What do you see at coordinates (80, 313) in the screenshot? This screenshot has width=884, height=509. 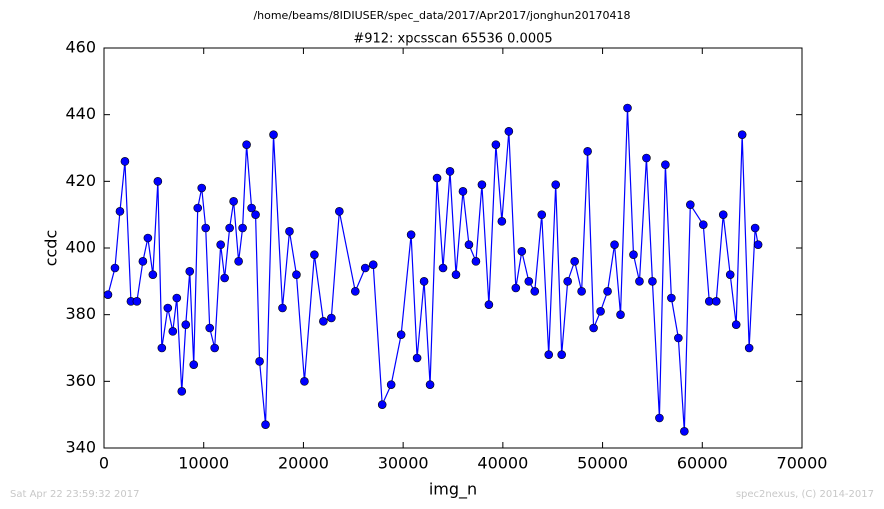 I see `y-tick-label: 380` at bounding box center [80, 313].